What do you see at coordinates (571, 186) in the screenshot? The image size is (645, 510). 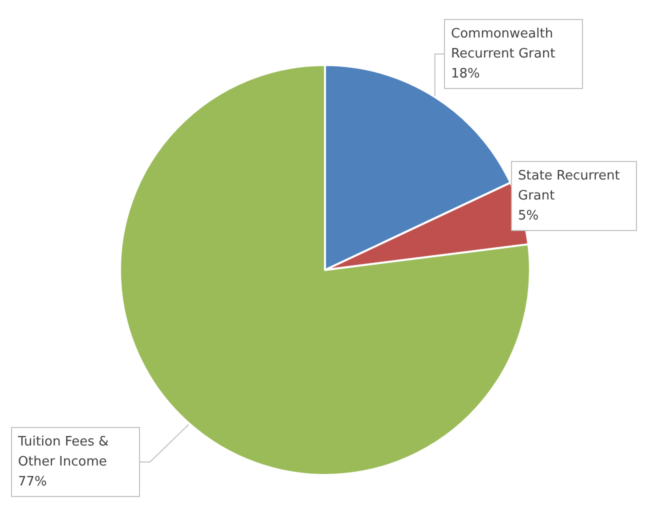 I see `slice-label: State Recurrent Grant` at bounding box center [571, 186].